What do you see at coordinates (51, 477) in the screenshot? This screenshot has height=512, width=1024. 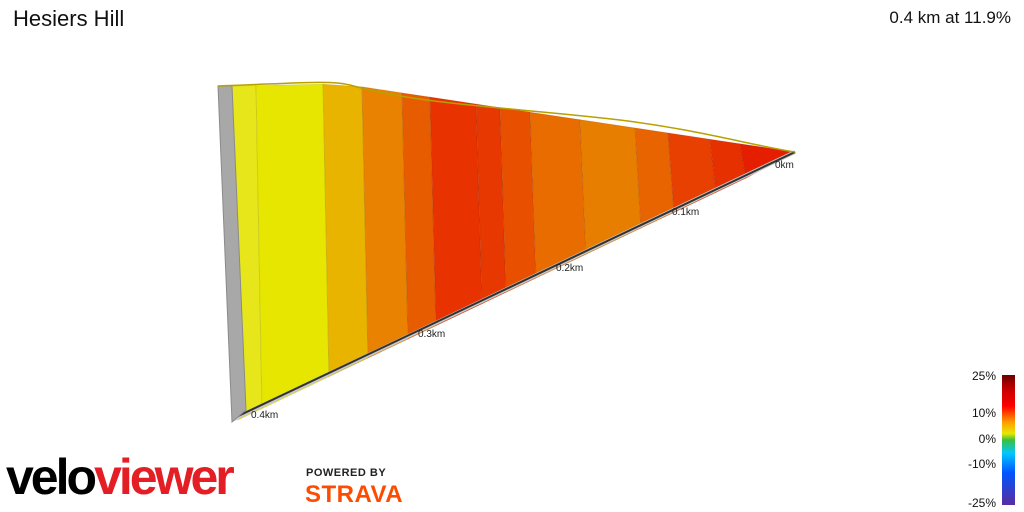 I see `logo-velo: velo` at bounding box center [51, 477].